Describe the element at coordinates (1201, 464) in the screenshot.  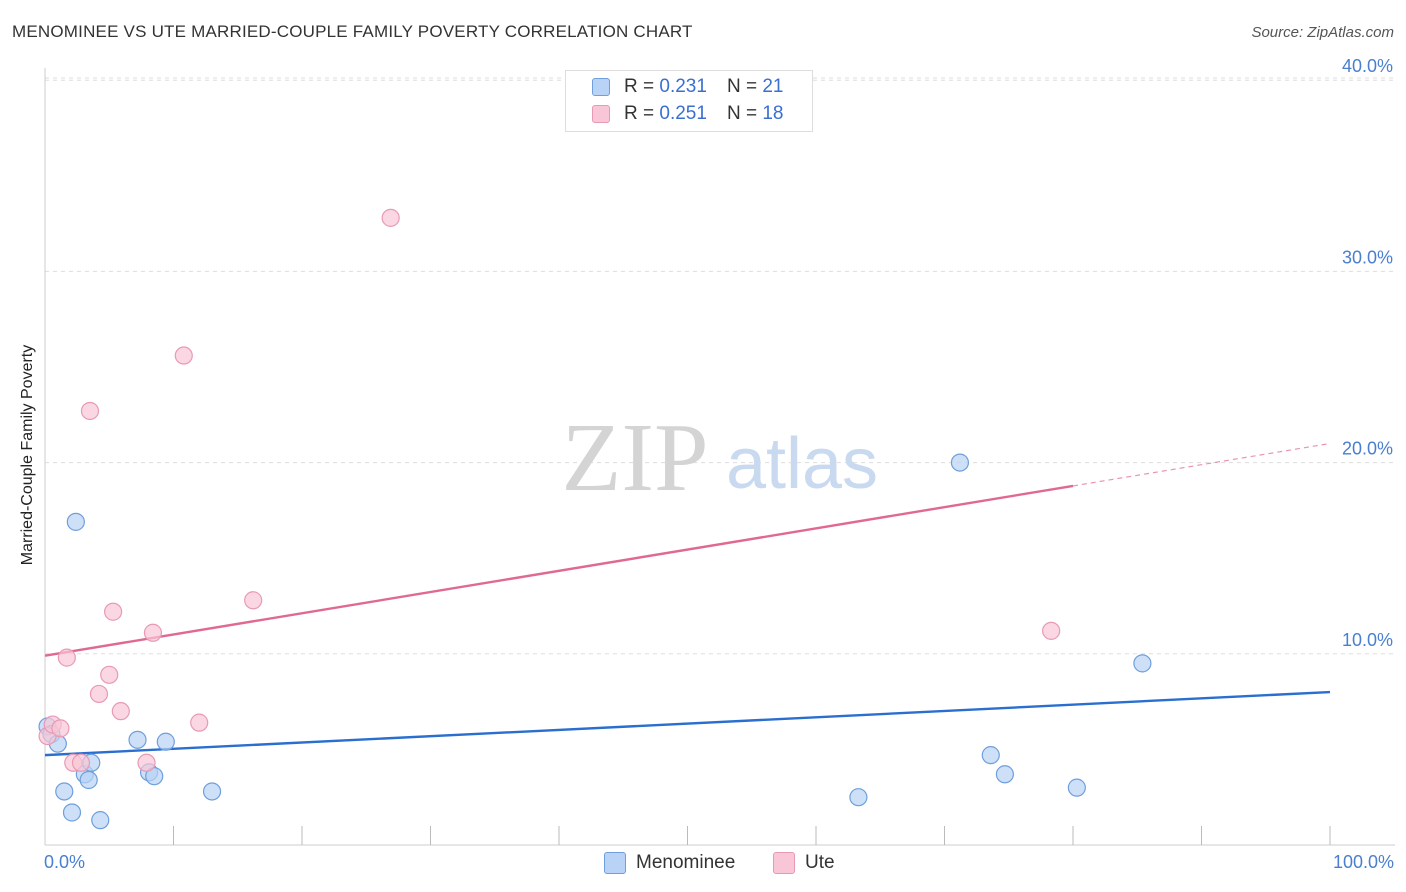
I see `ute-trend-extension` at that location.